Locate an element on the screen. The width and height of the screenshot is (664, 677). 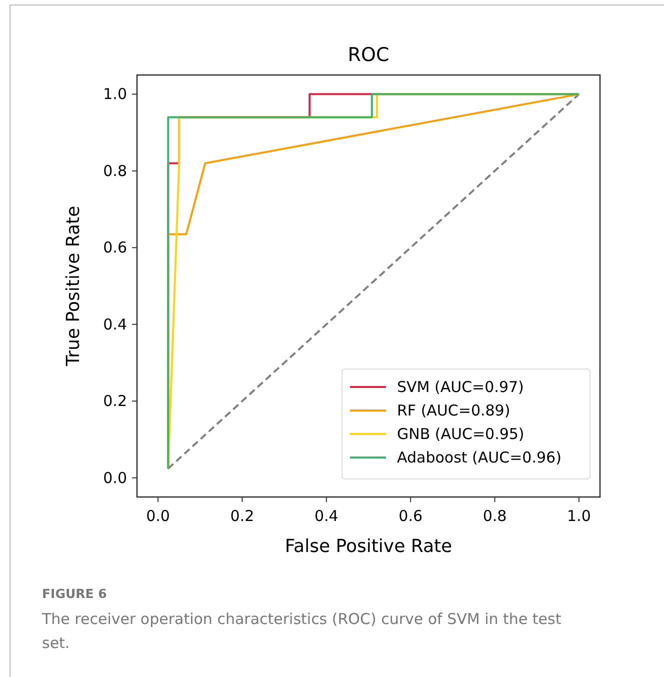
x-tick-label: 0.8 is located at coordinates (494, 516).